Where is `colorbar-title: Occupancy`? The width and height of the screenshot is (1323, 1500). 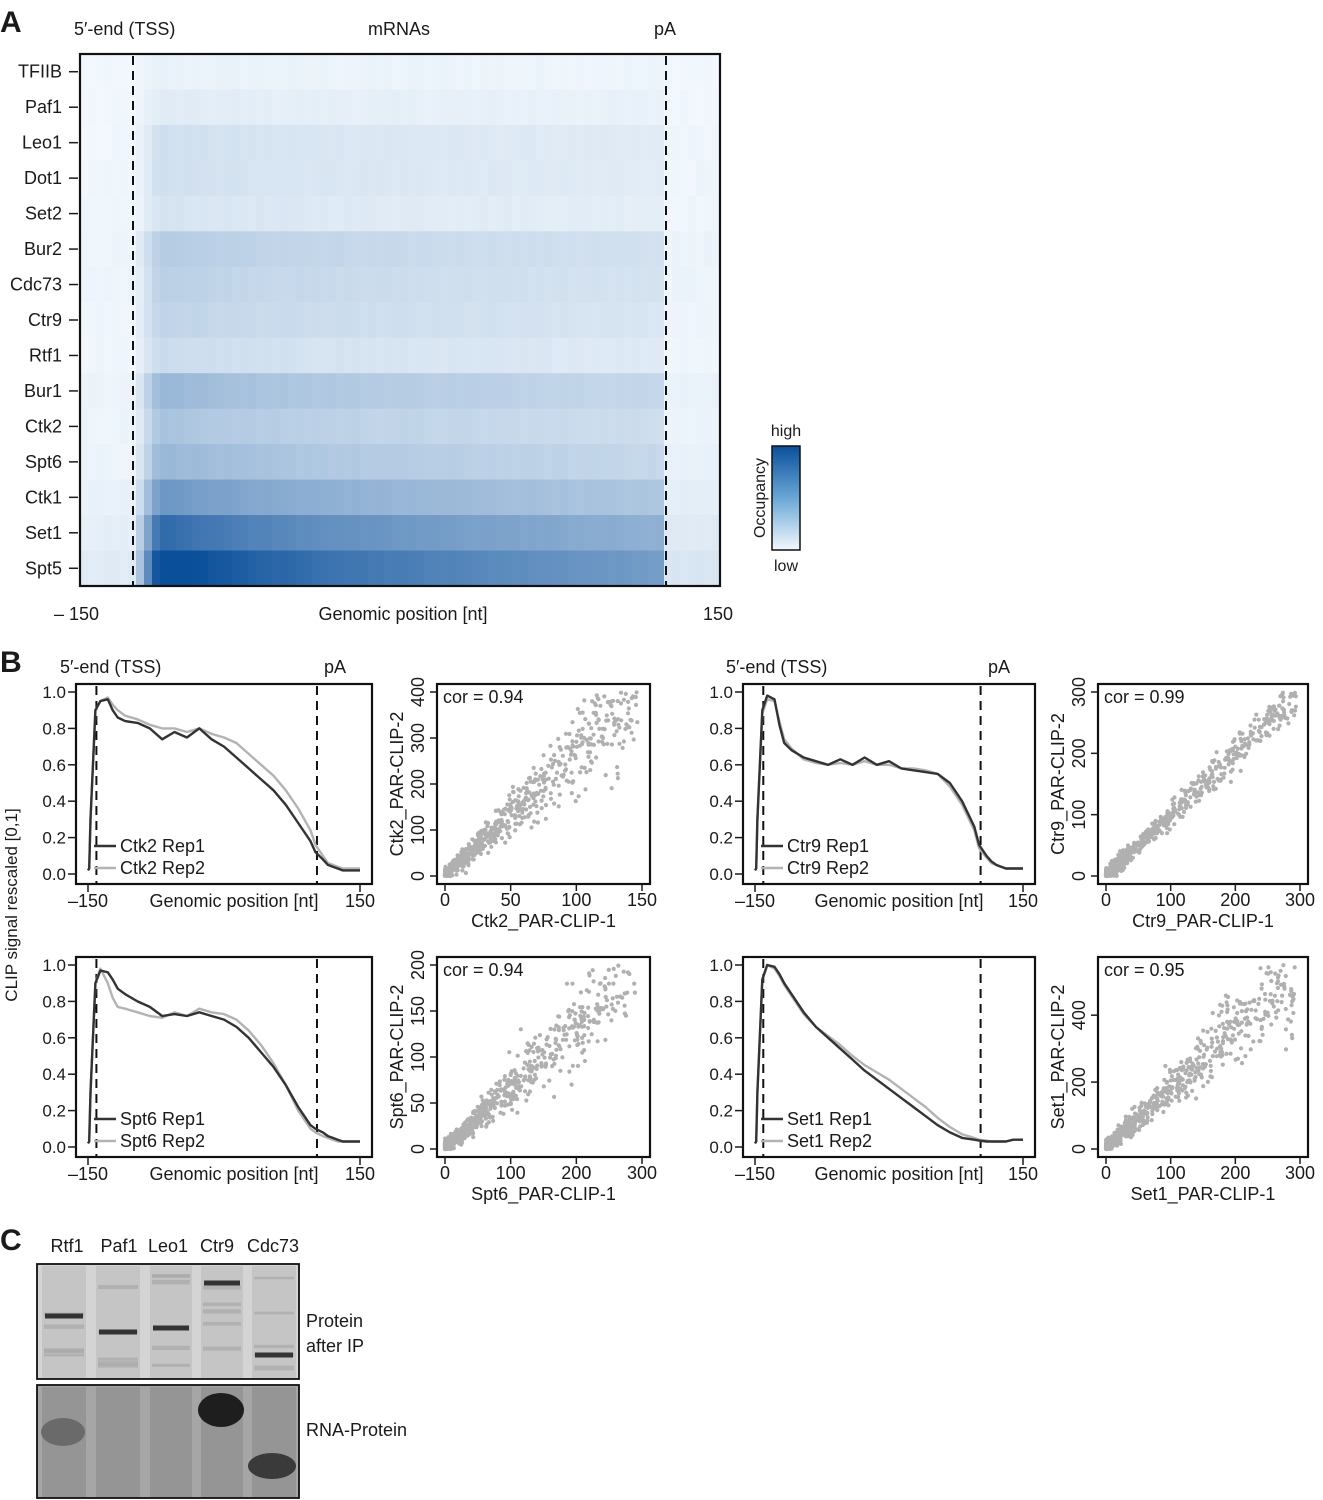
colorbar-title: Occupancy is located at coordinates (760, 498).